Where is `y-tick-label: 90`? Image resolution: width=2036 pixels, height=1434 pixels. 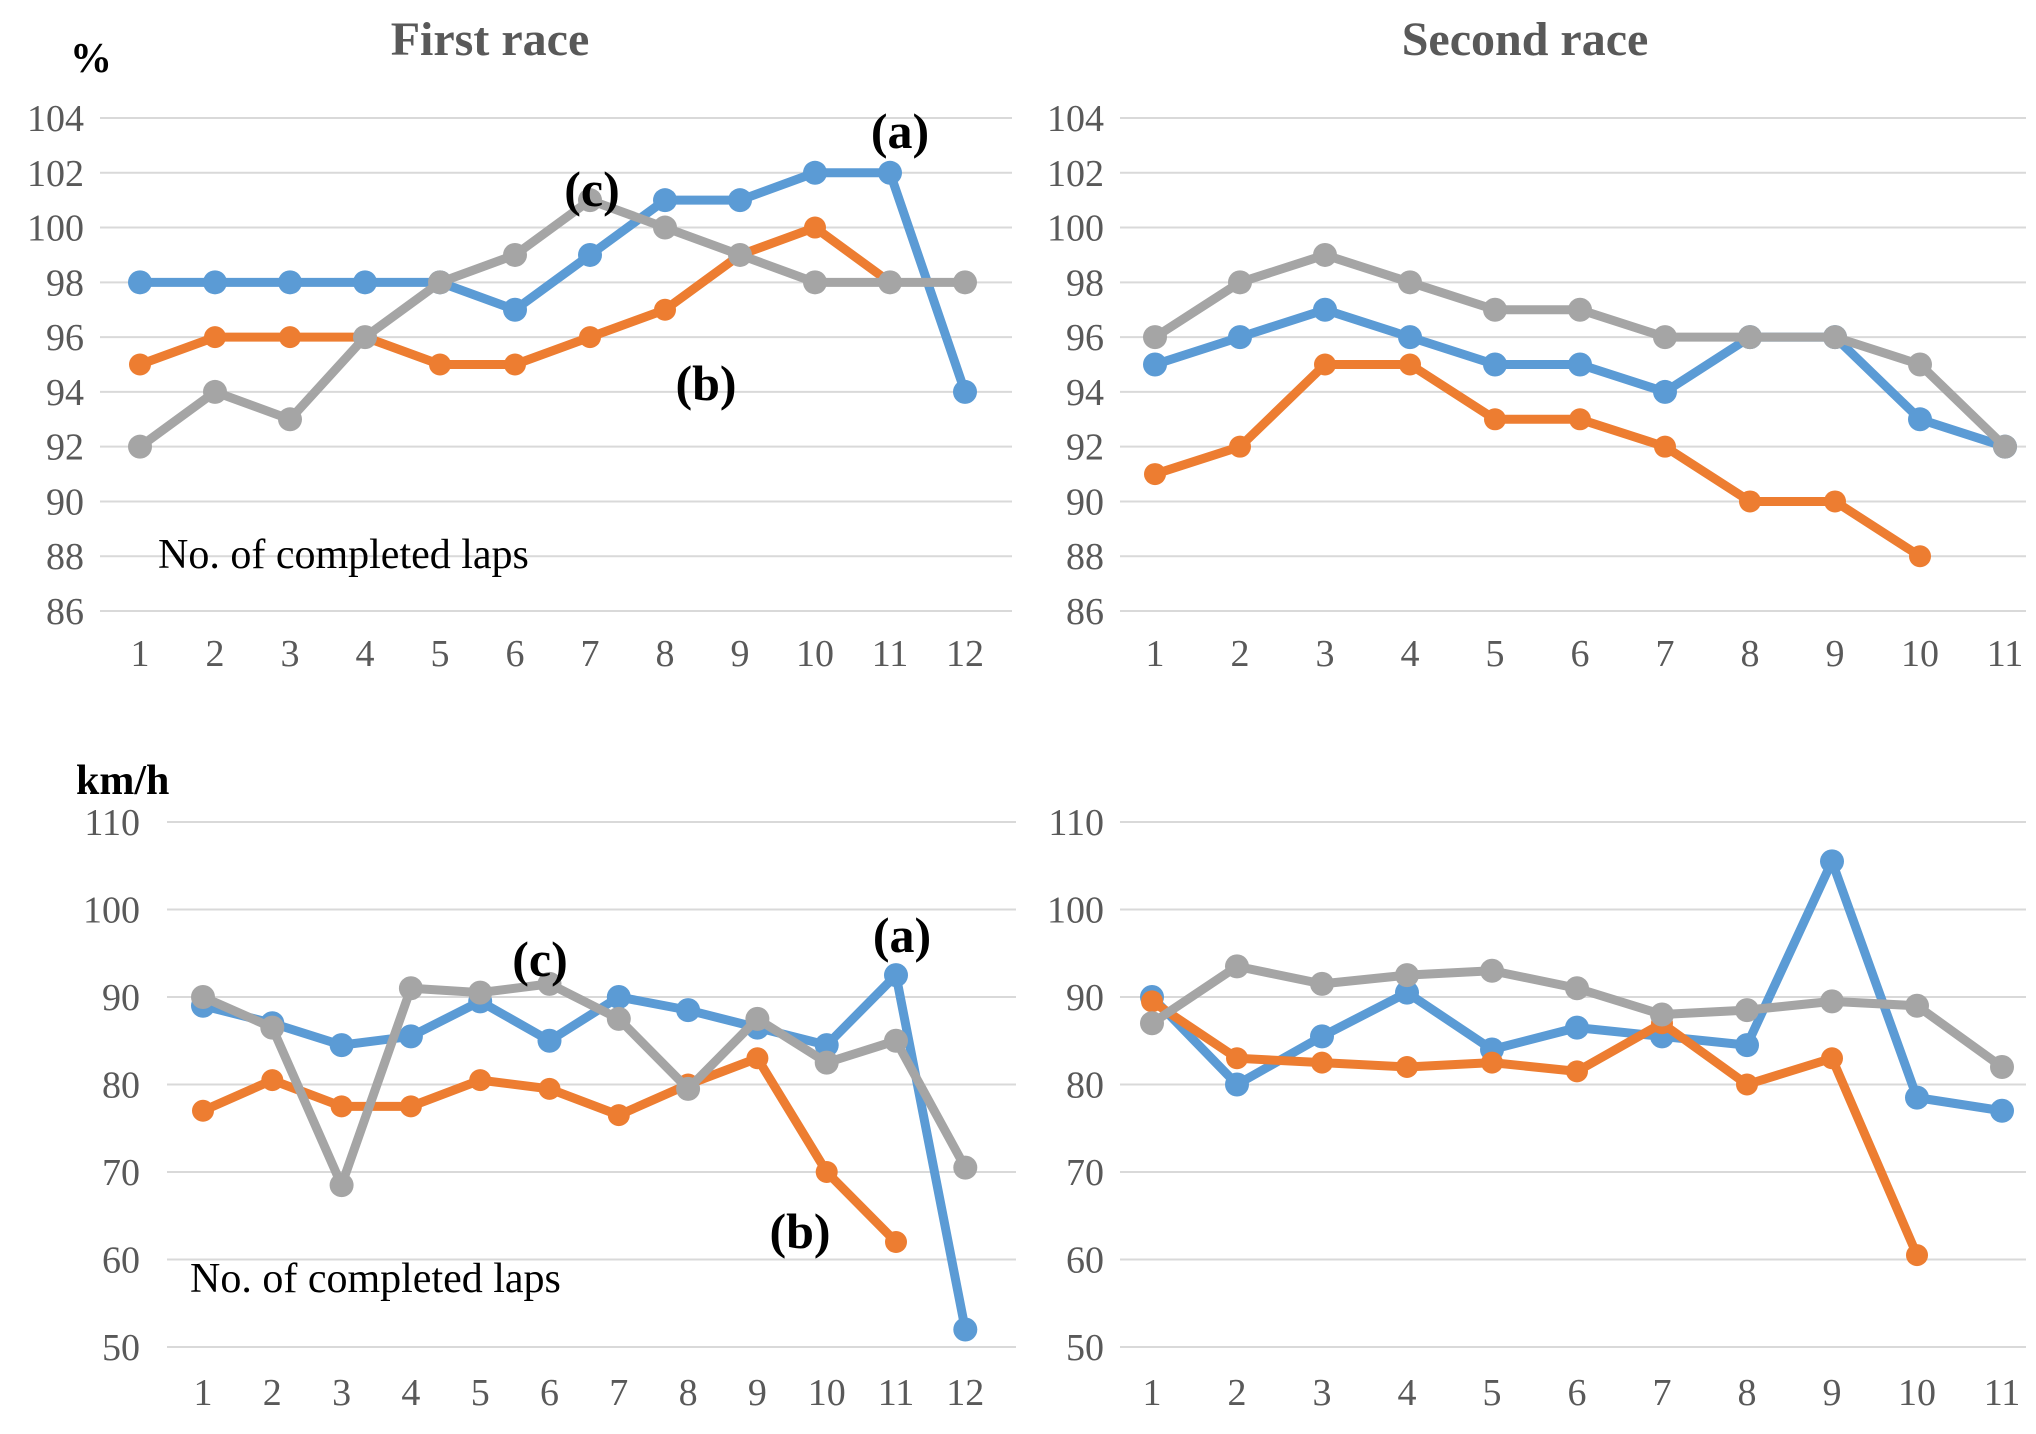 y-tick-label: 90 is located at coordinates (121, 998).